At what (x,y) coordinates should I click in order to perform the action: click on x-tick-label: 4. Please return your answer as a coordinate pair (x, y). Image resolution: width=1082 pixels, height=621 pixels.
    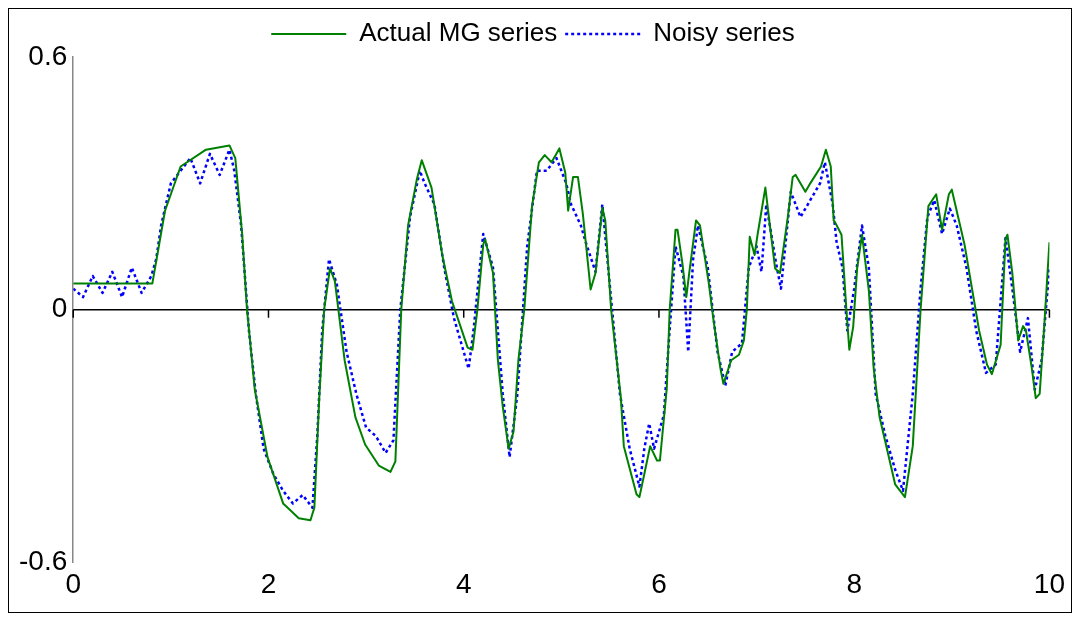
    Looking at the image, I should click on (463, 583).